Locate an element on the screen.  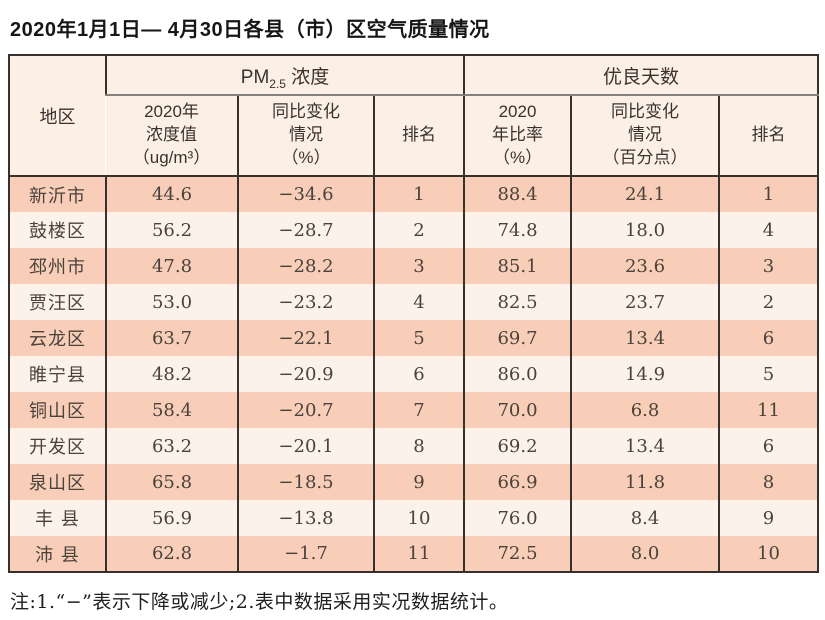
region-cell: 沛 县 is located at coordinates (57, 555).